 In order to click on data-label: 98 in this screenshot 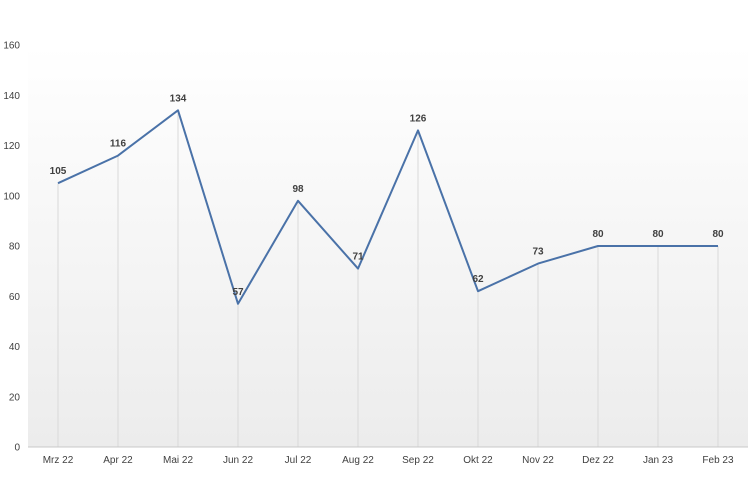, I will do `click(298, 189)`.